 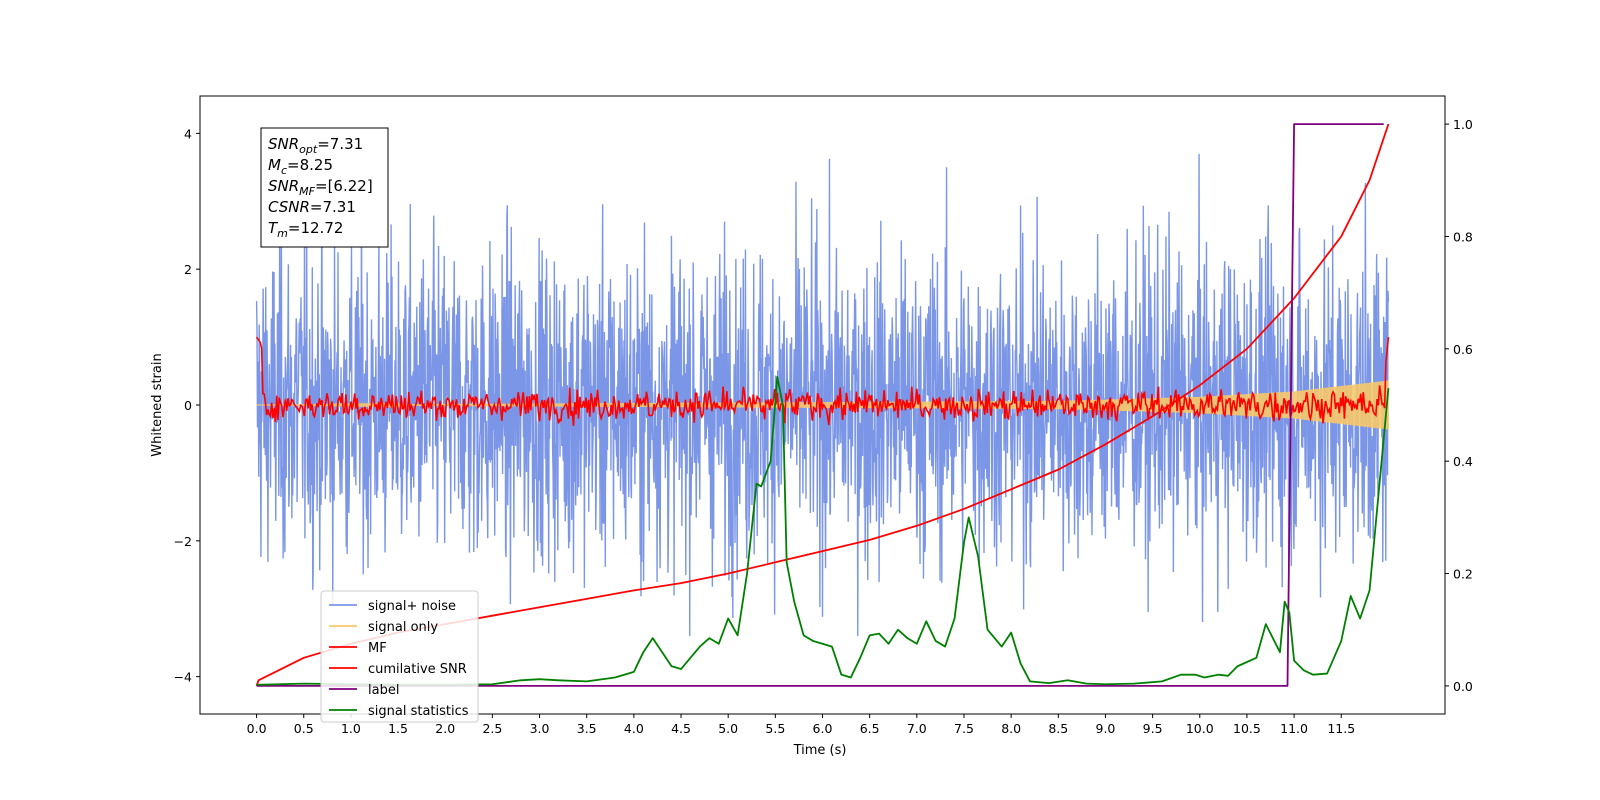 I want to click on x-tick-label: 4.0, so click(x=634, y=728).